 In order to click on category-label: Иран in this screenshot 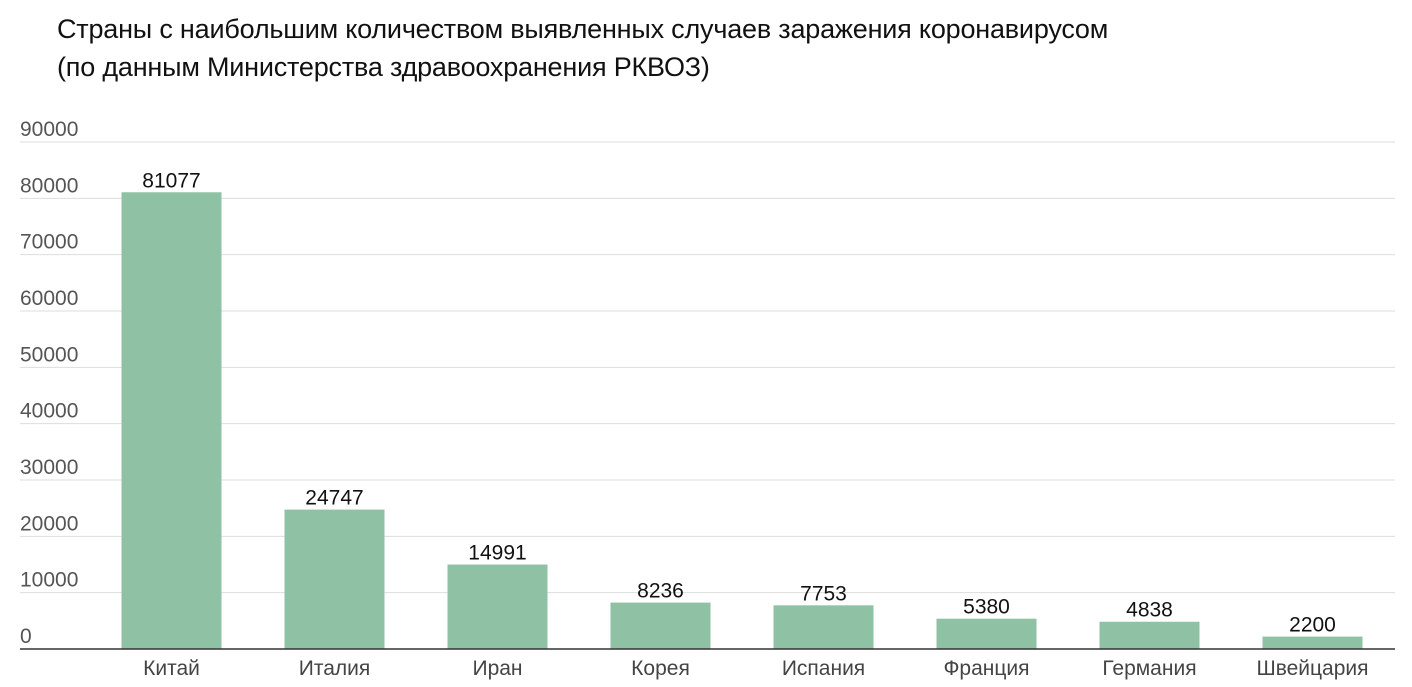, I will do `click(497, 668)`.